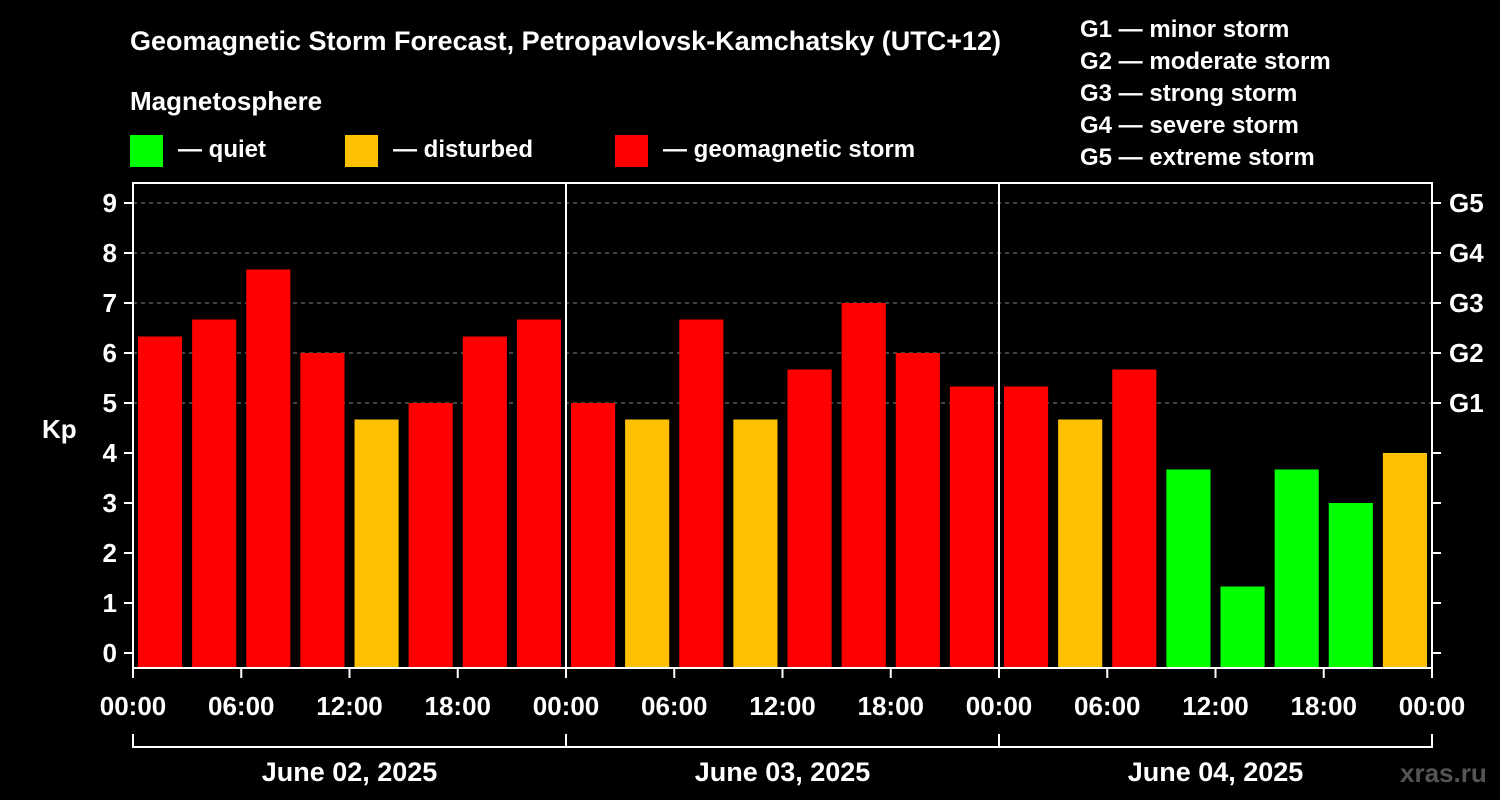 The height and width of the screenshot is (800, 1500). I want to click on legend-label: — geomagnetic storm, so click(789, 149).